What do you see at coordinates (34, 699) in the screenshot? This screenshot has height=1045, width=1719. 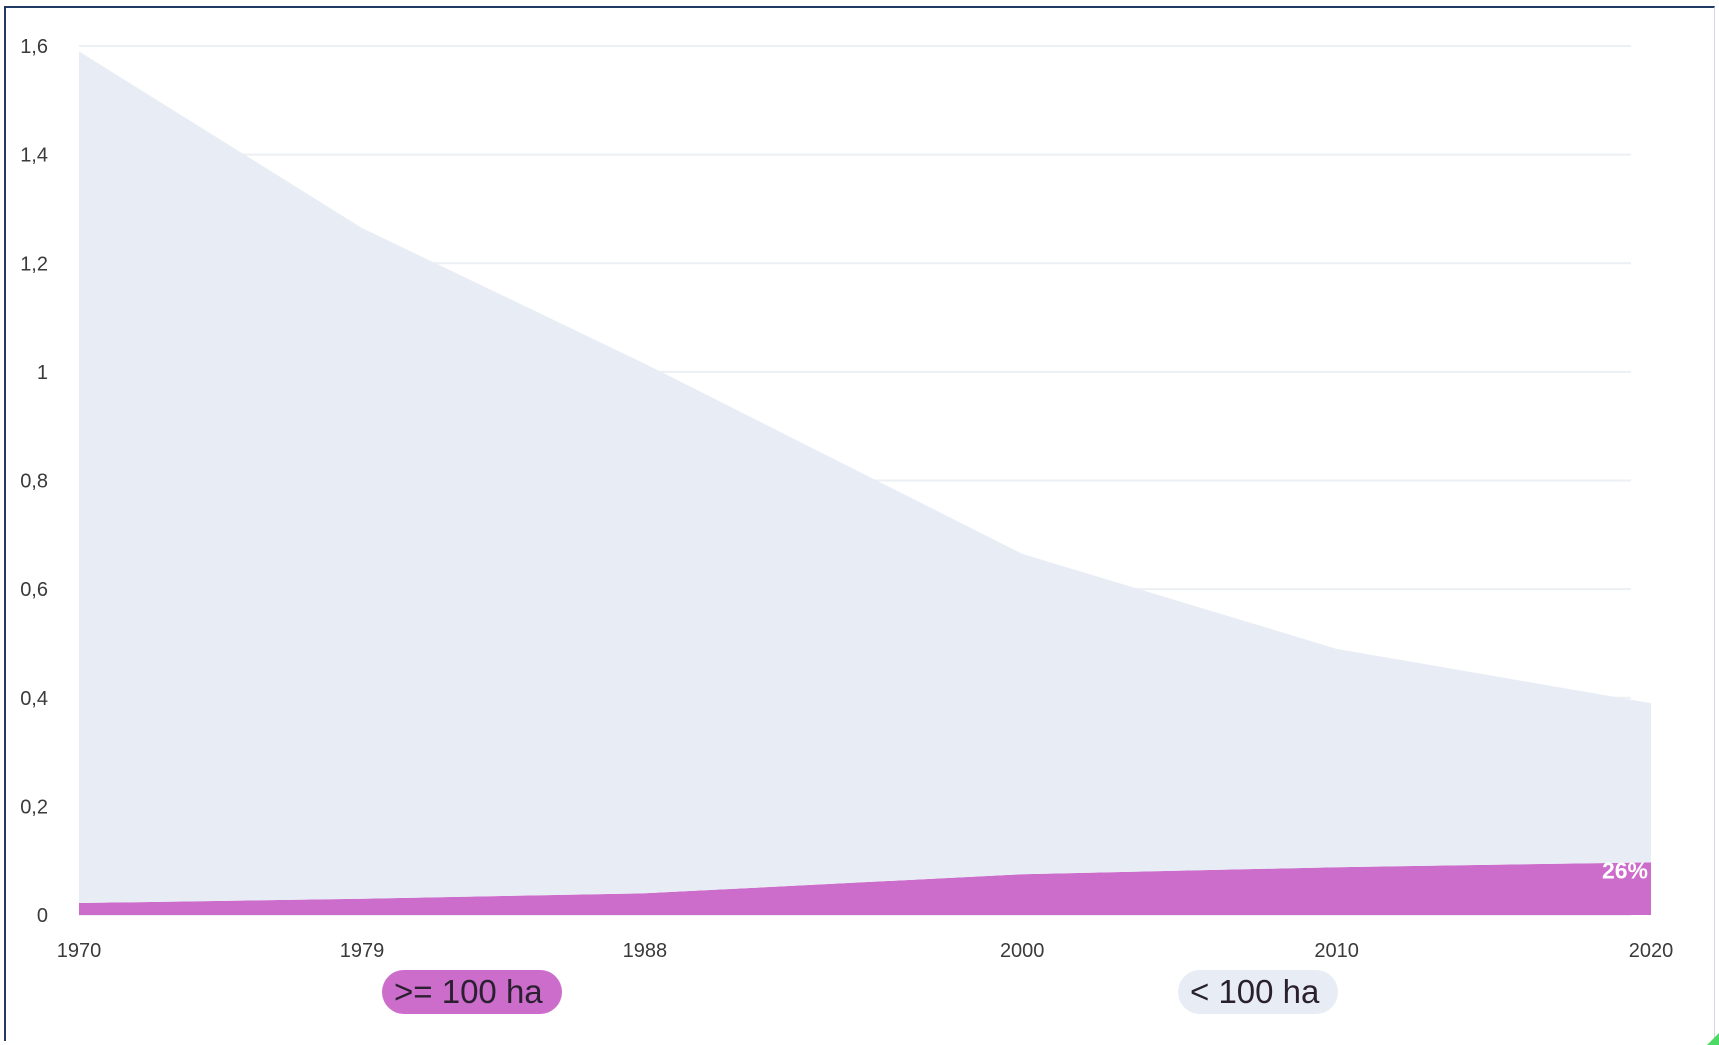 I see `y-tick-label: 0,4` at bounding box center [34, 699].